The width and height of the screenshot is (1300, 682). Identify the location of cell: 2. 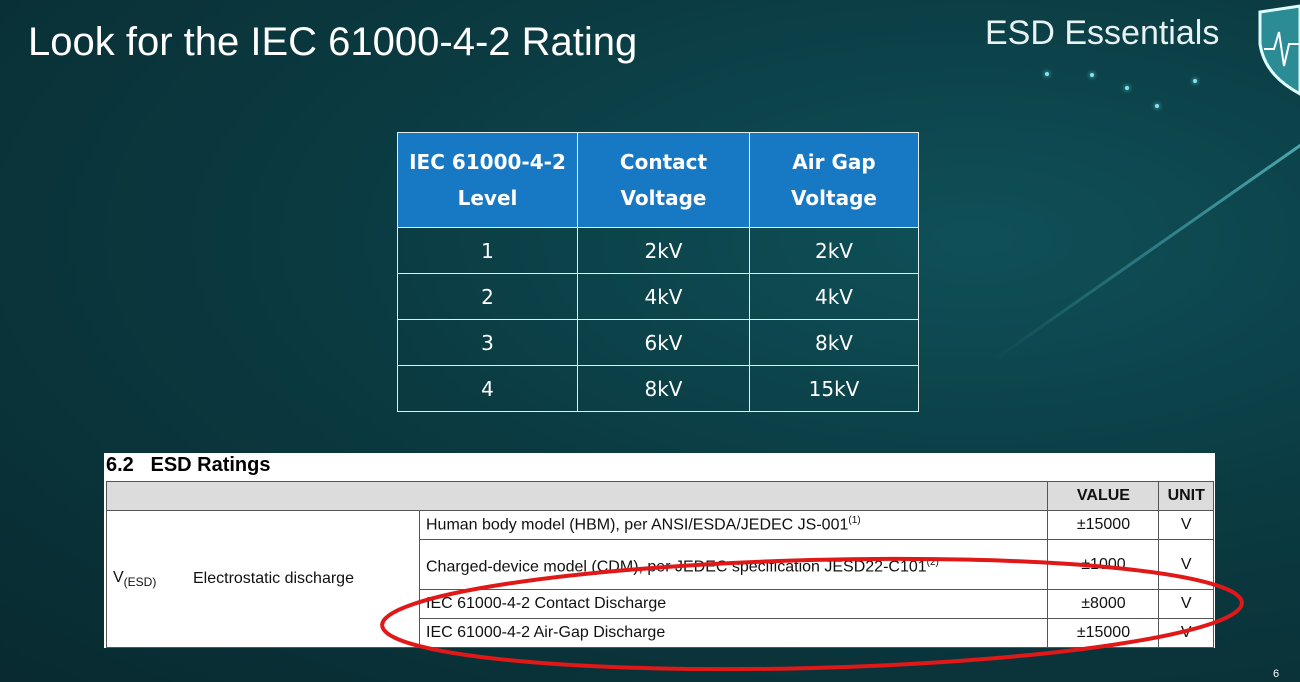
(487, 296).